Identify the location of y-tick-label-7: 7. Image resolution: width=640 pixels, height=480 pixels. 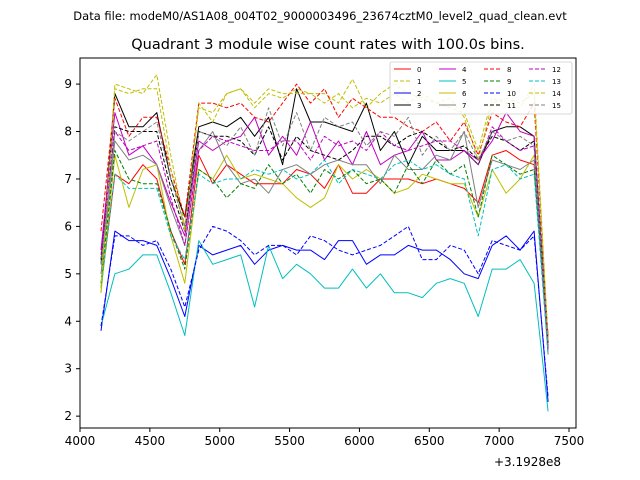
(68, 179).